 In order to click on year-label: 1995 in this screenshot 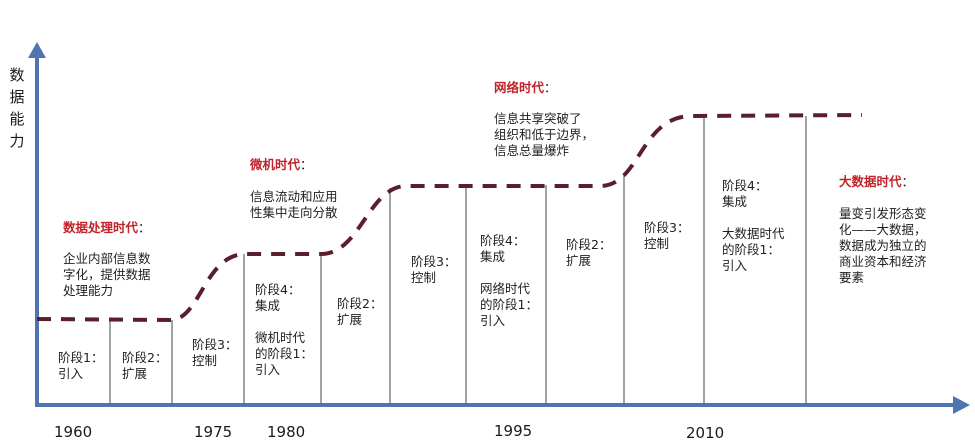, I will do `click(513, 431)`.